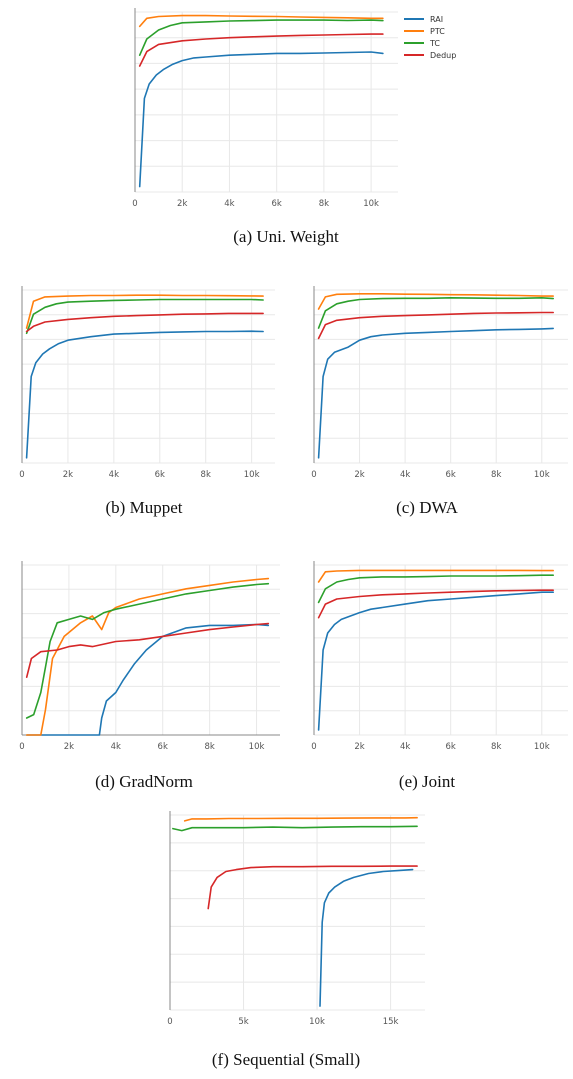 The image size is (573, 1079). What do you see at coordinates (147, 679) in the screenshot?
I see `series-line-rai-gradnorm` at bounding box center [147, 679].